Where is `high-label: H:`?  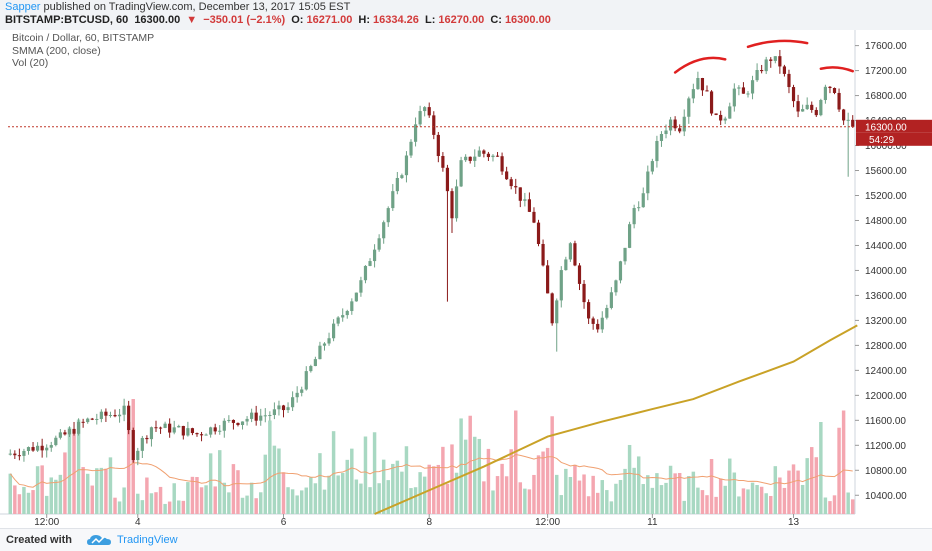
high-label: H: is located at coordinates (364, 20).